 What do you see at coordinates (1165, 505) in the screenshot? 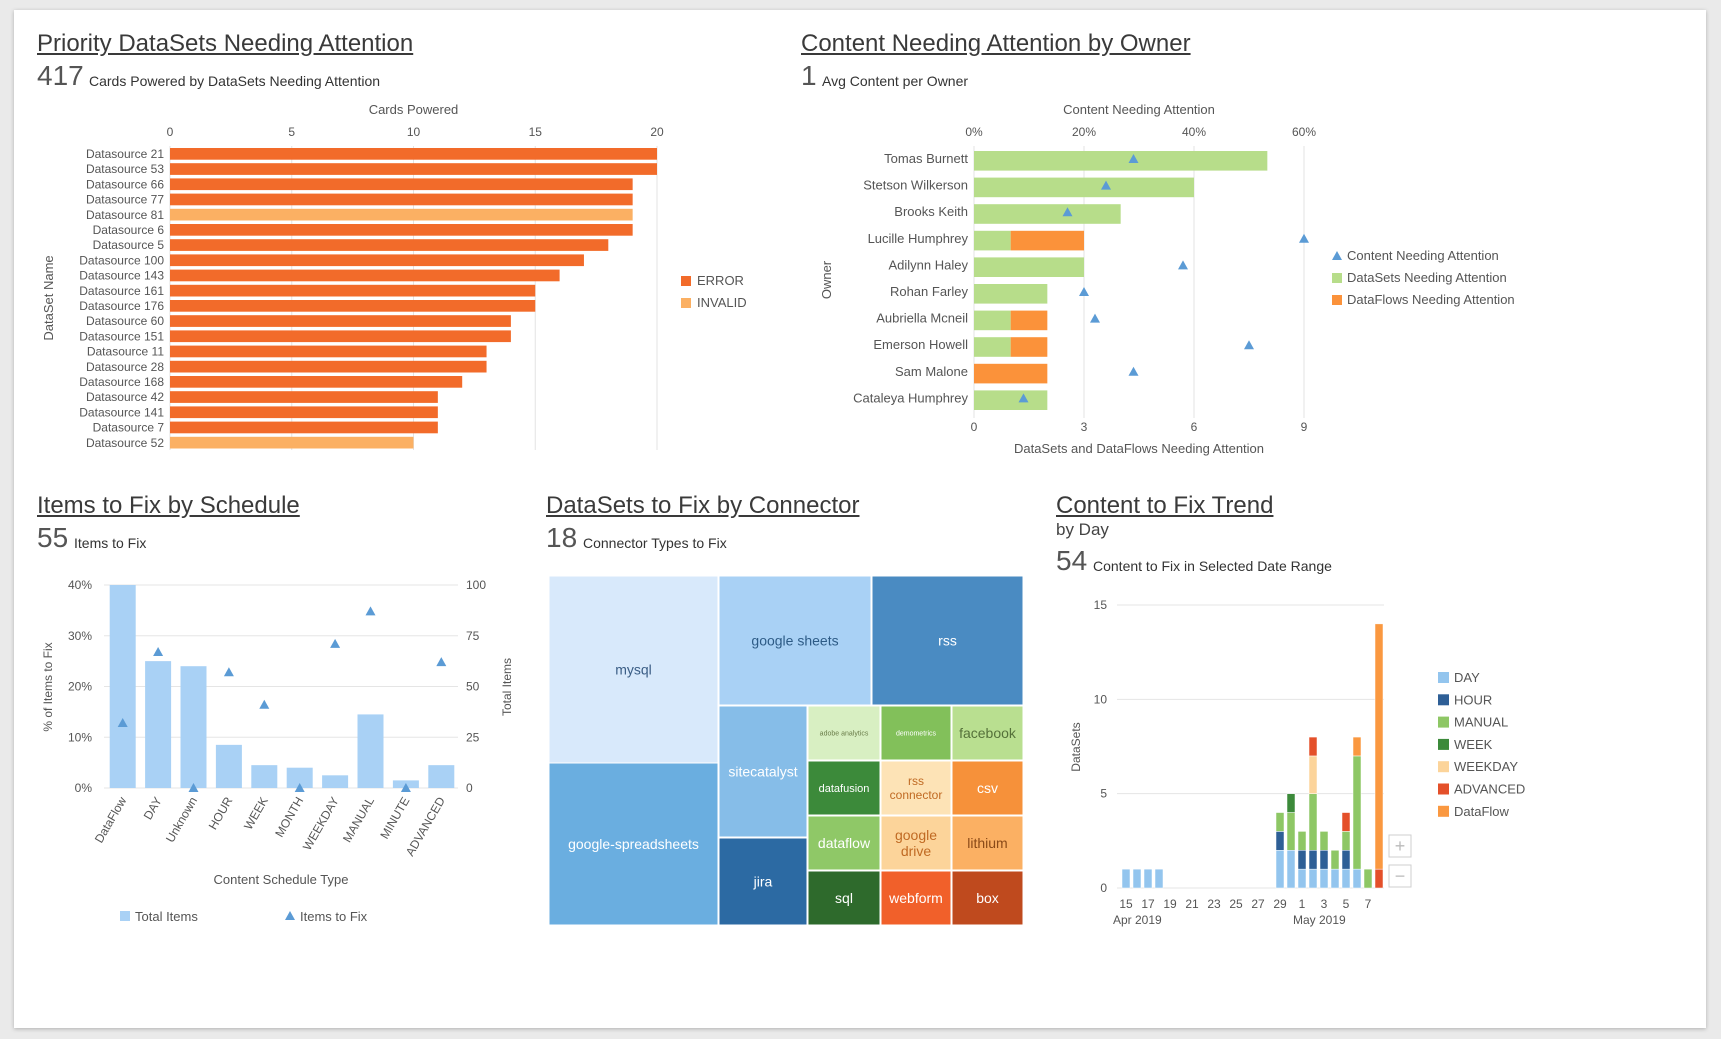
I see `chart-title: Content to Fix Trend` at bounding box center [1165, 505].